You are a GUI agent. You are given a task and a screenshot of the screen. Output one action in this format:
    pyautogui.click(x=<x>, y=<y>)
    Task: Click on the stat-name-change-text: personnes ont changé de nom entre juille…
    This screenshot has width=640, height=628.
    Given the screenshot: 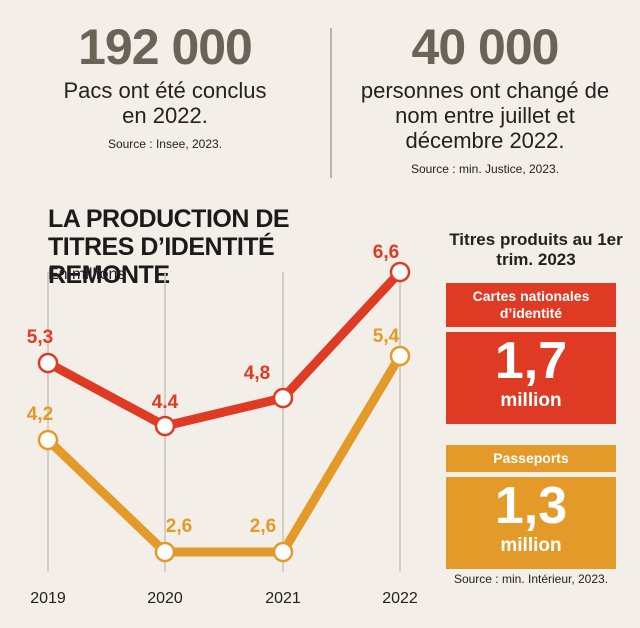 What is the action you would take?
    pyautogui.click(x=485, y=115)
    